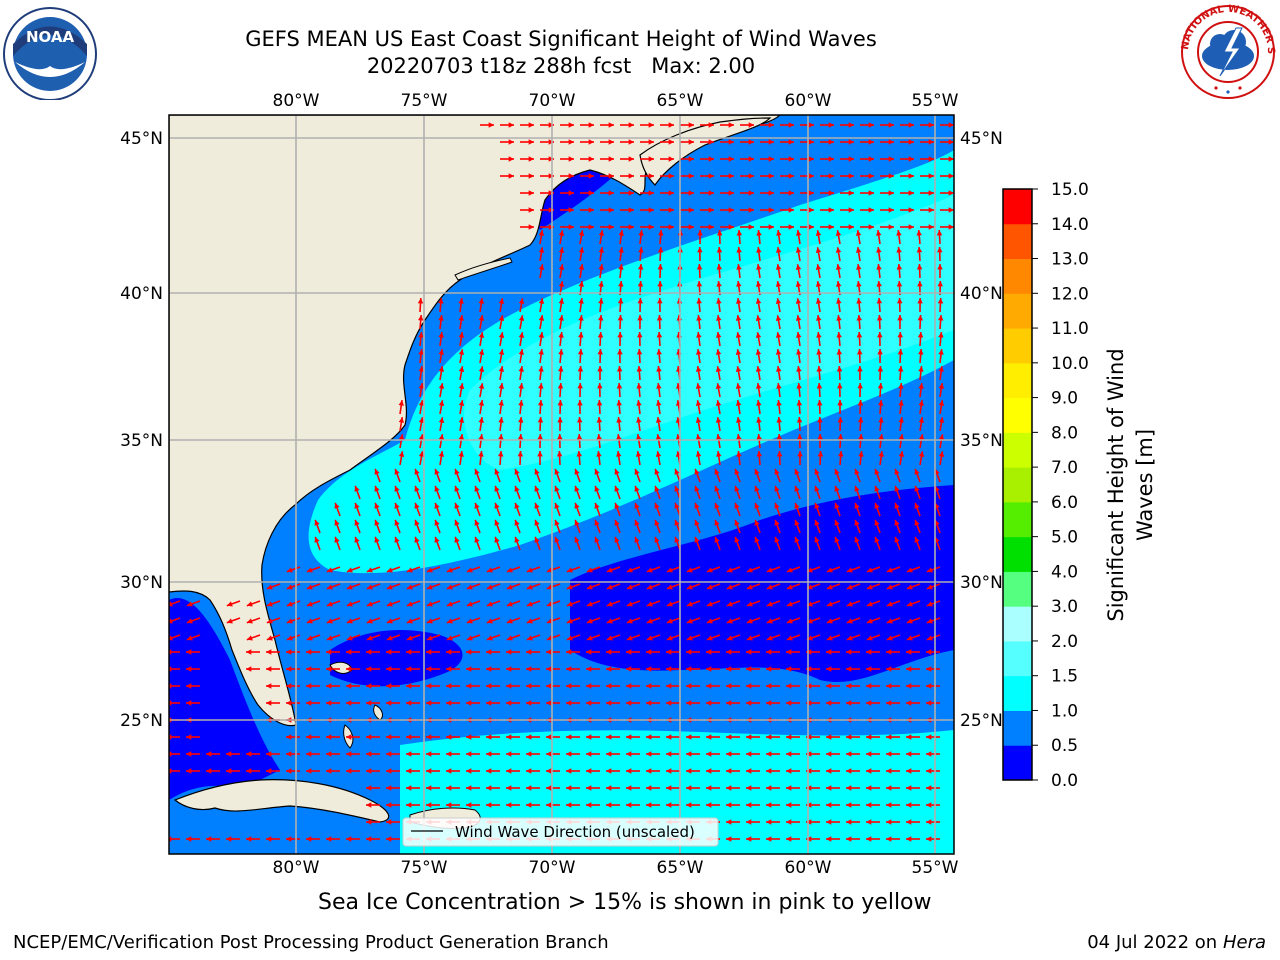 Image resolution: width=1280 pixels, height=960 pixels. I want to click on colorbar-tick-label: 2.0, so click(1064, 642).